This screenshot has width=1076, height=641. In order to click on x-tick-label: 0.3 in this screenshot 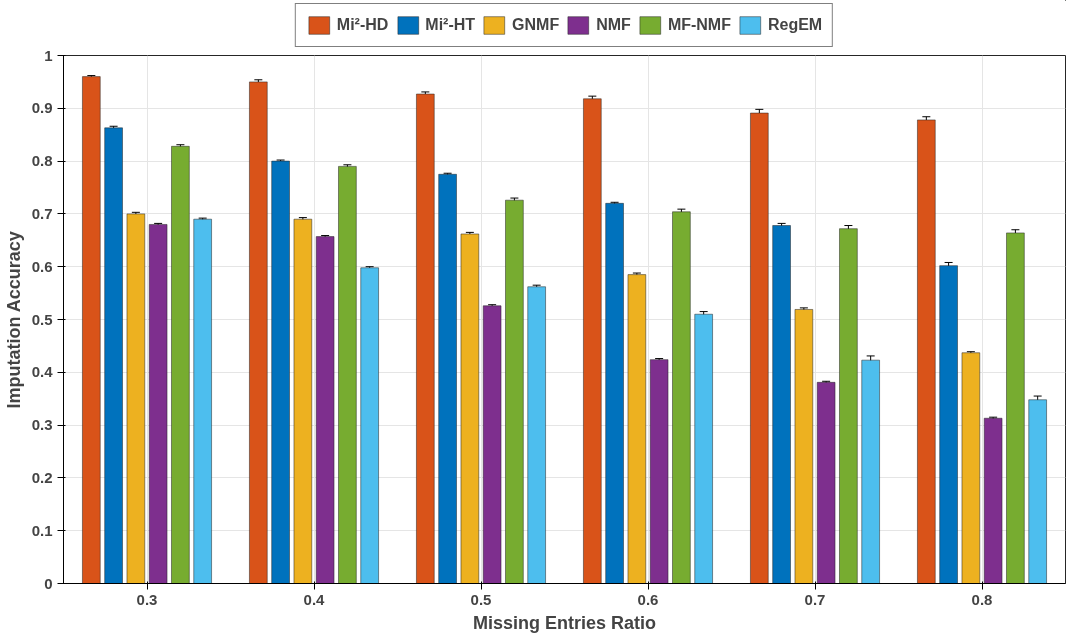, I will do `click(147, 599)`.